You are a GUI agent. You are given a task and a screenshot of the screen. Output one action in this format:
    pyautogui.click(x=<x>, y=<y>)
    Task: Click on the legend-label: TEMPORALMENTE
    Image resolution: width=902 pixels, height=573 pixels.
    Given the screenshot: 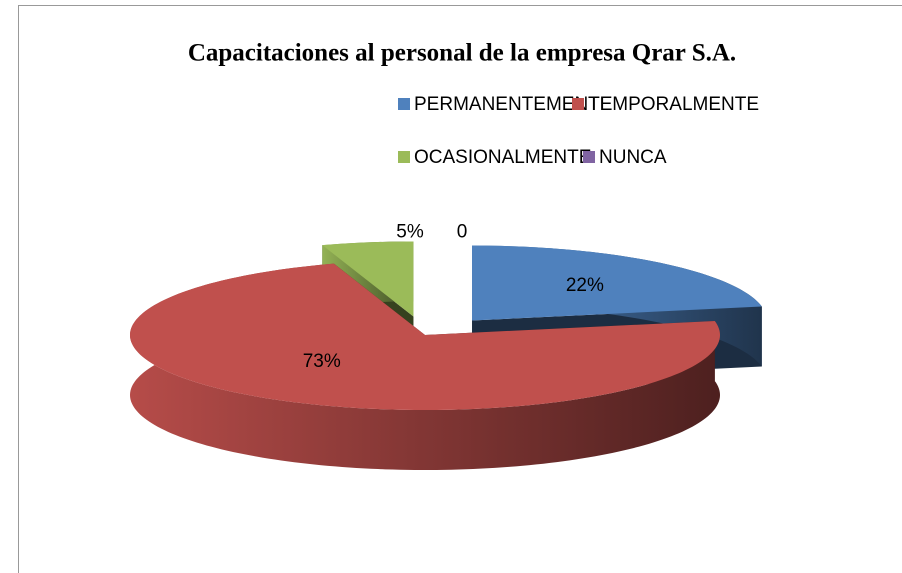 What is the action you would take?
    pyautogui.click(x=673, y=104)
    